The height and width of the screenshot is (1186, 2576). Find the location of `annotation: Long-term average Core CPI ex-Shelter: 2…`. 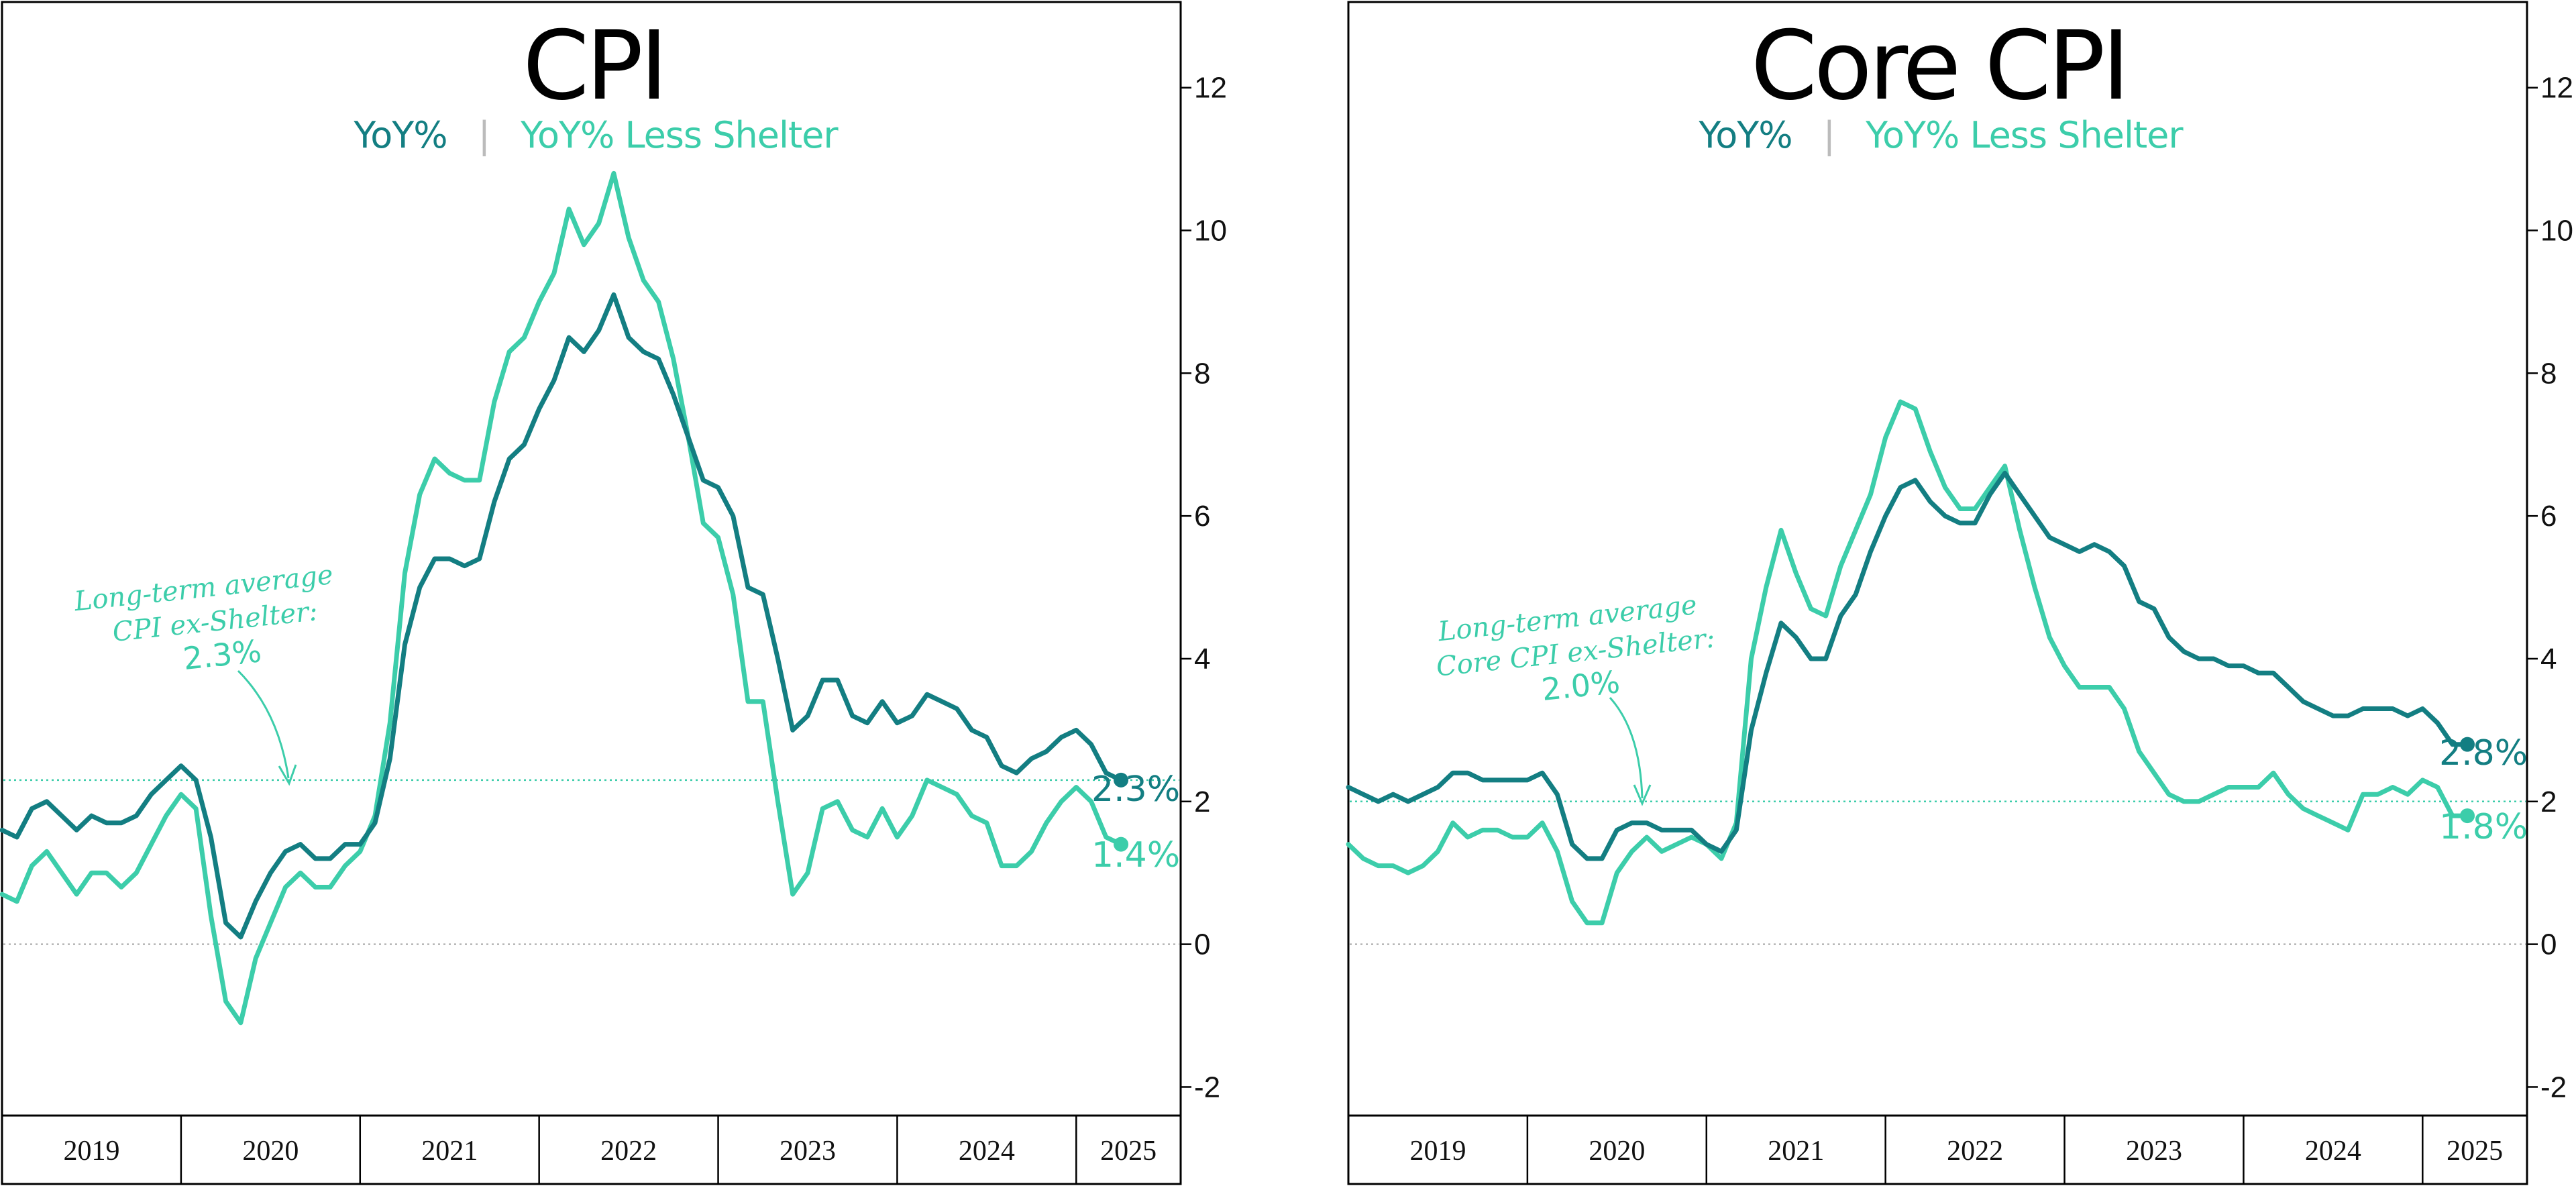

annotation: Long-term average Core CPI ex-Shelter: 2… is located at coordinates (1576, 698).